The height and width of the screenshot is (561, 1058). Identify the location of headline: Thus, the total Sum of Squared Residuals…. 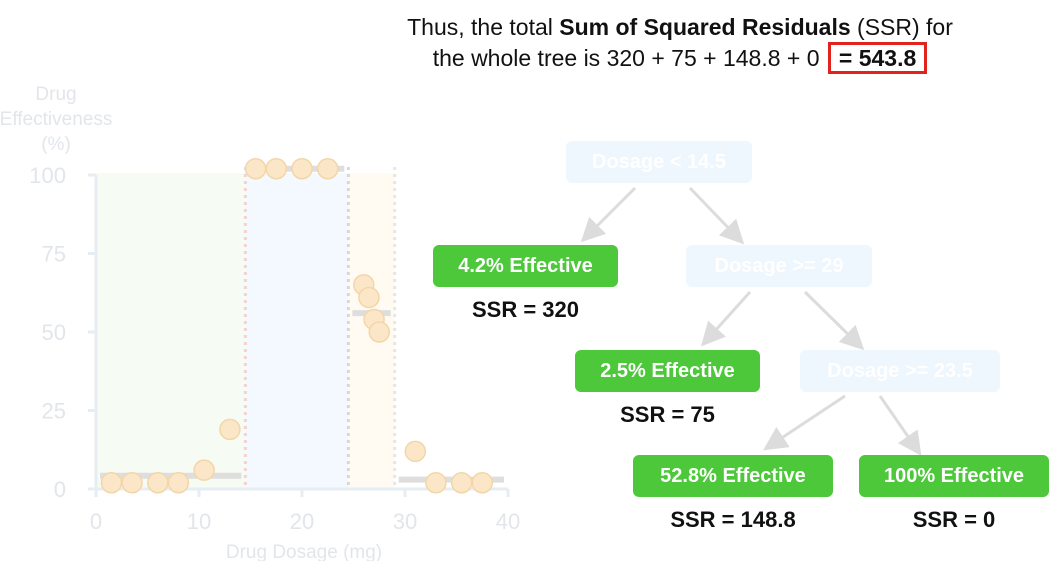
(679, 43).